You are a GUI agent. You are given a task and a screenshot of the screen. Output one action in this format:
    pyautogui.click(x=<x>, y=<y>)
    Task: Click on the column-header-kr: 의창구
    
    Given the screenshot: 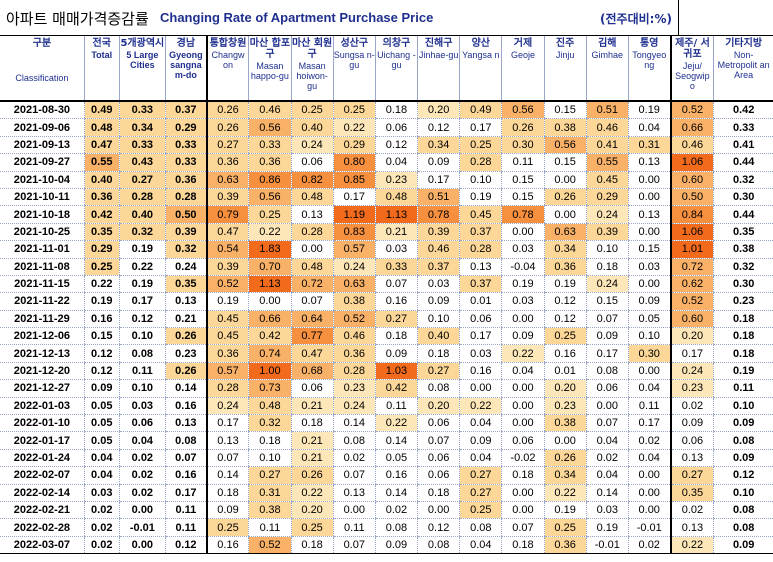 What is the action you would take?
    pyautogui.click(x=396, y=43)
    